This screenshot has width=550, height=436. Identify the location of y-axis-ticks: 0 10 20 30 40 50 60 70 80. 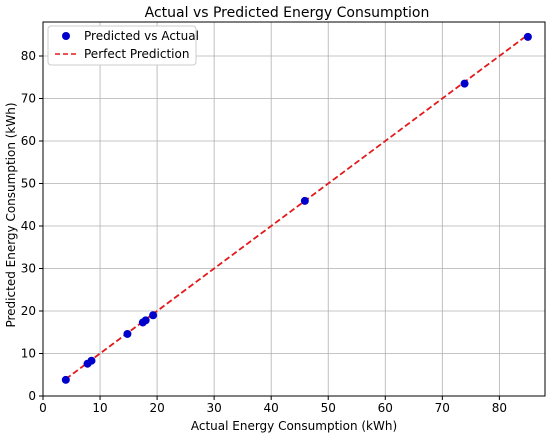
(32, 226).